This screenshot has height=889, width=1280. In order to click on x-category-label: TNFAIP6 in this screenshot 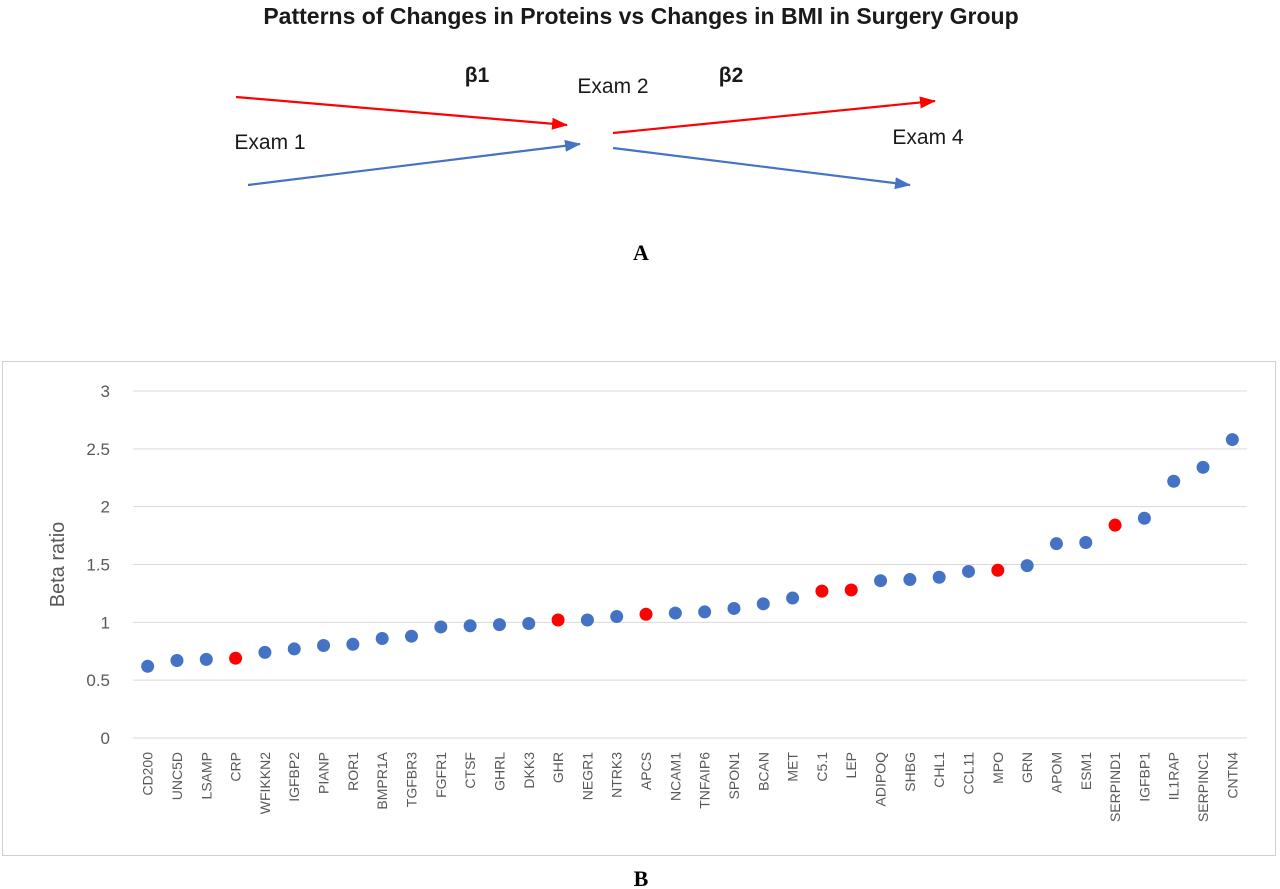, I will do `click(705, 780)`.